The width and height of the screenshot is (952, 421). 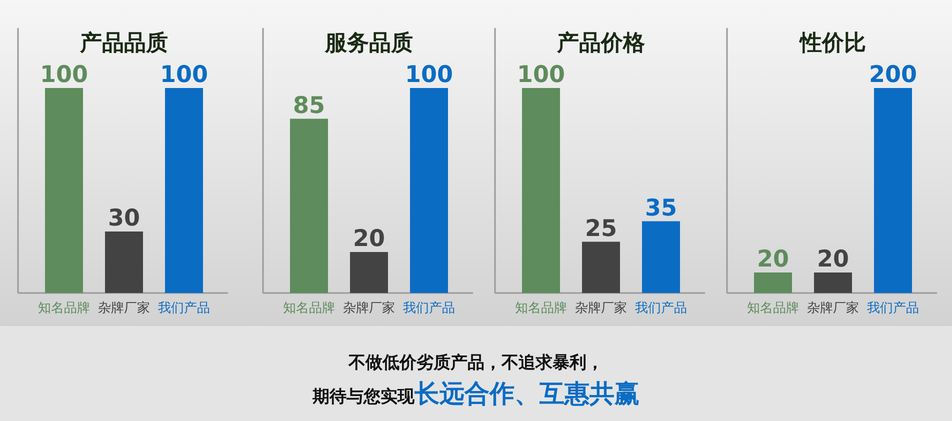 I want to click on data-label: 30, so click(x=124, y=219).